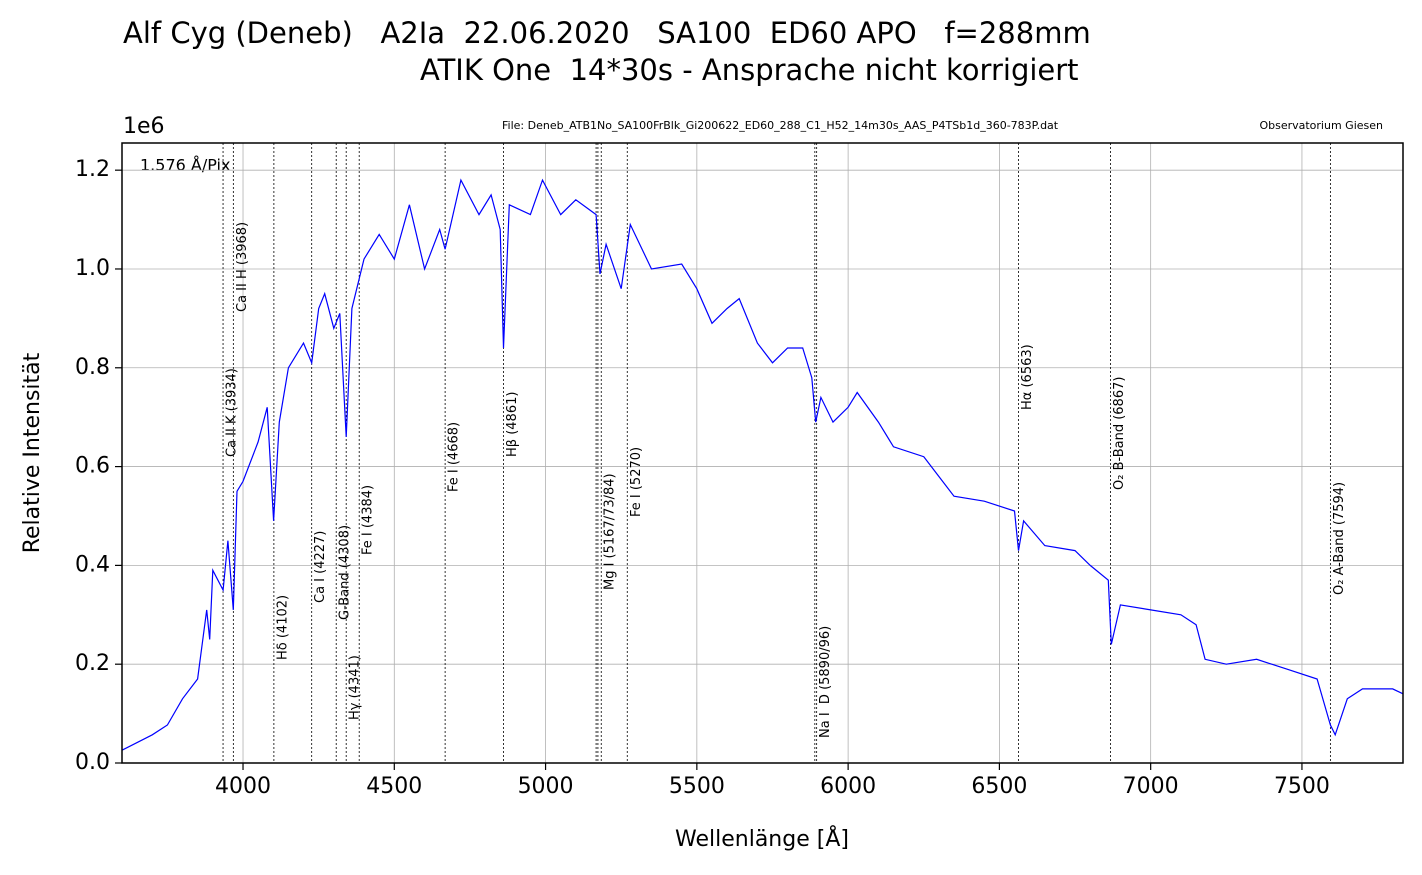 This screenshot has width=1422, height=875. Describe the element at coordinates (32, 452) in the screenshot. I see `y-axis-label: Relative Intensität` at that location.